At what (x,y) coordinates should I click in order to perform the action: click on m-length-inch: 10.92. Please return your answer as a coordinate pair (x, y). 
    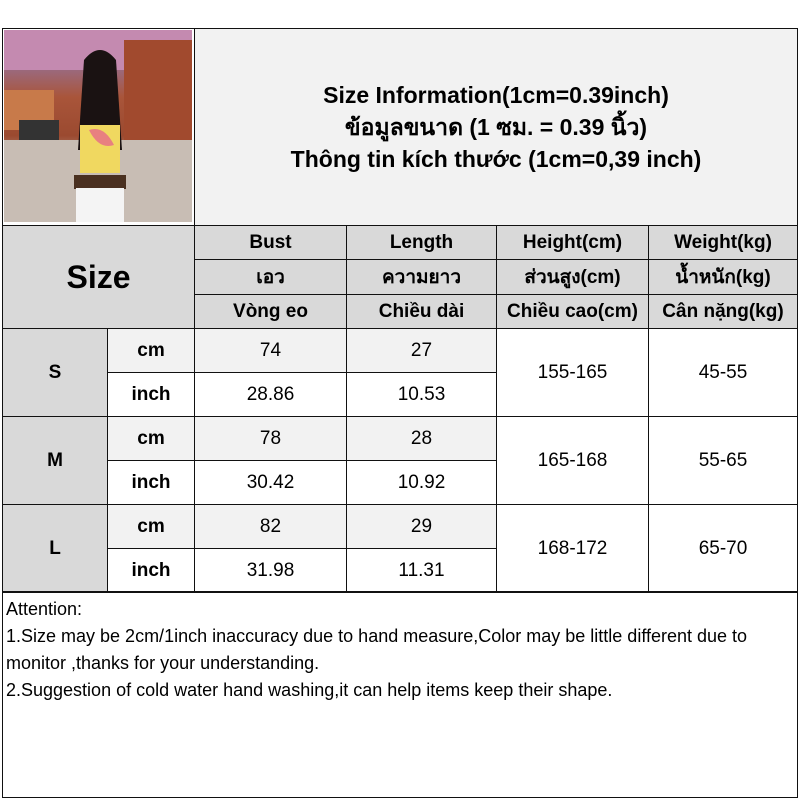
    Looking at the image, I should click on (421, 482).